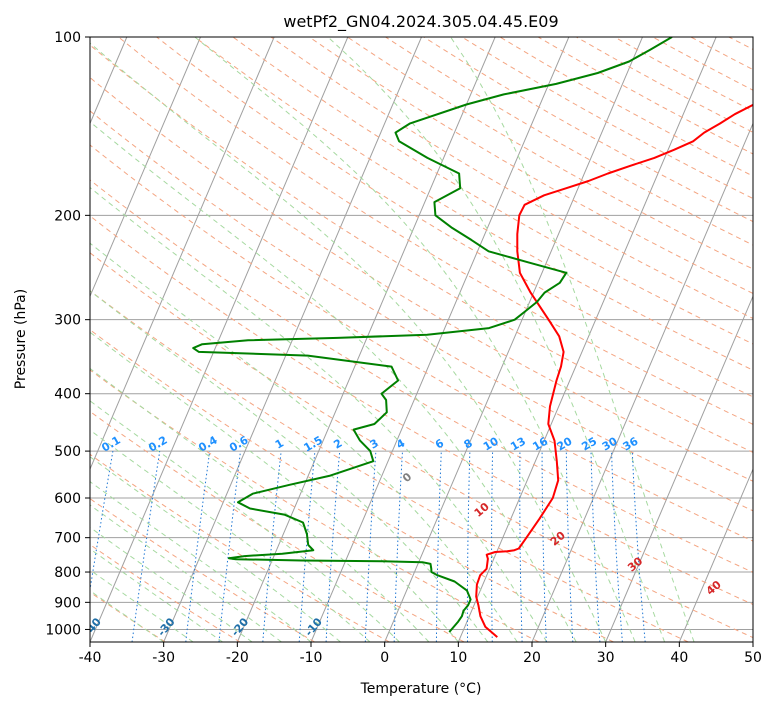  What do you see at coordinates (92, 627) in the screenshot?
I see `dry-adiabat-label: -40` at bounding box center [92, 627].